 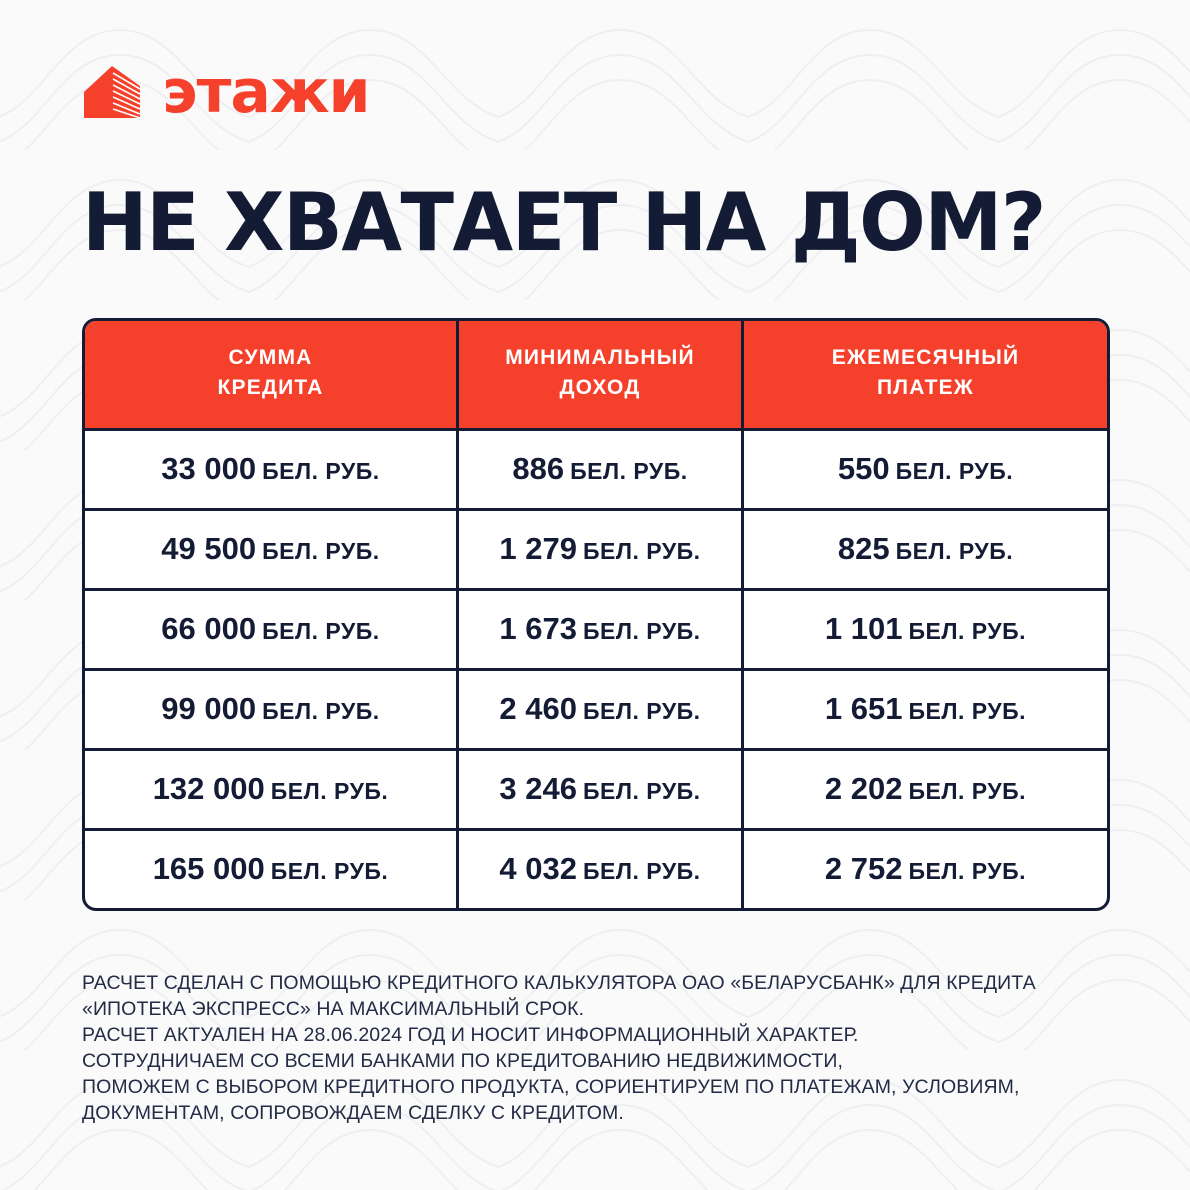 I want to click on value-number: 33 000, so click(x=209, y=469).